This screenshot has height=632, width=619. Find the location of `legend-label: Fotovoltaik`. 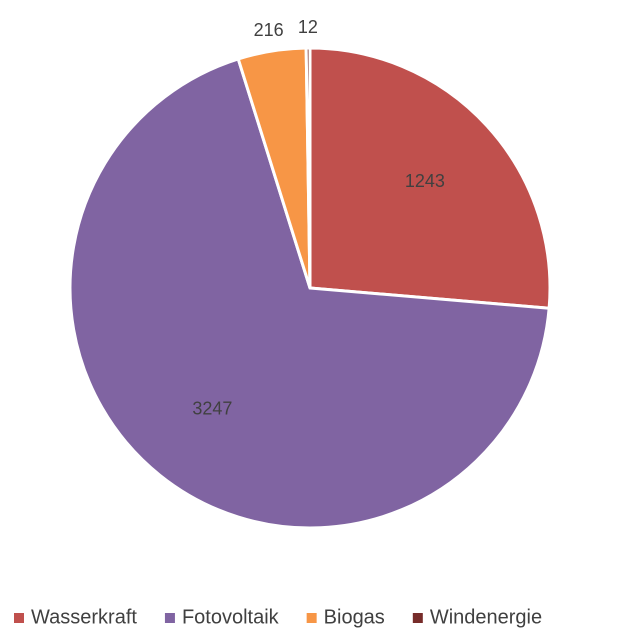

legend-label: Fotovoltaik is located at coordinates (231, 617).